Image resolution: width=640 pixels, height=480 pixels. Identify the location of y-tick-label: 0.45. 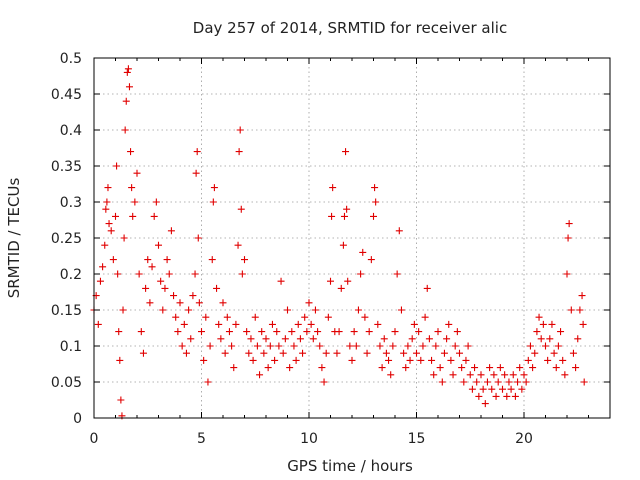
(66, 95).